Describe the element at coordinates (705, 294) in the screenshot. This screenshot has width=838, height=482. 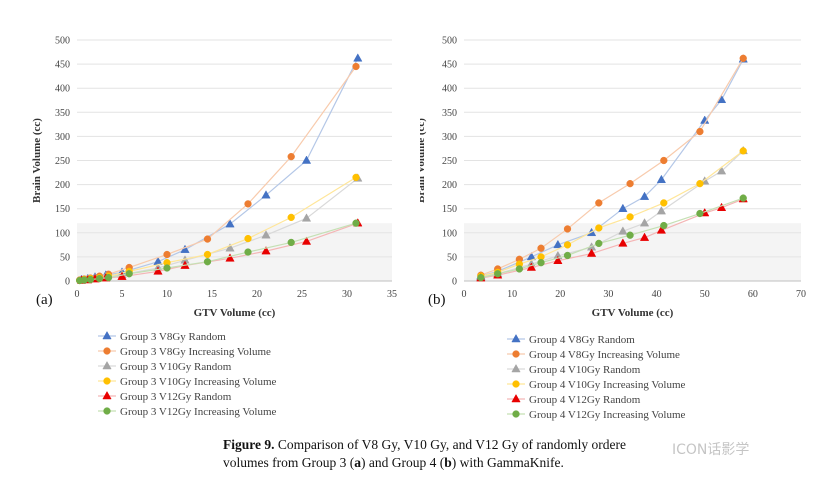
I see `x-tick-label: 50` at that location.